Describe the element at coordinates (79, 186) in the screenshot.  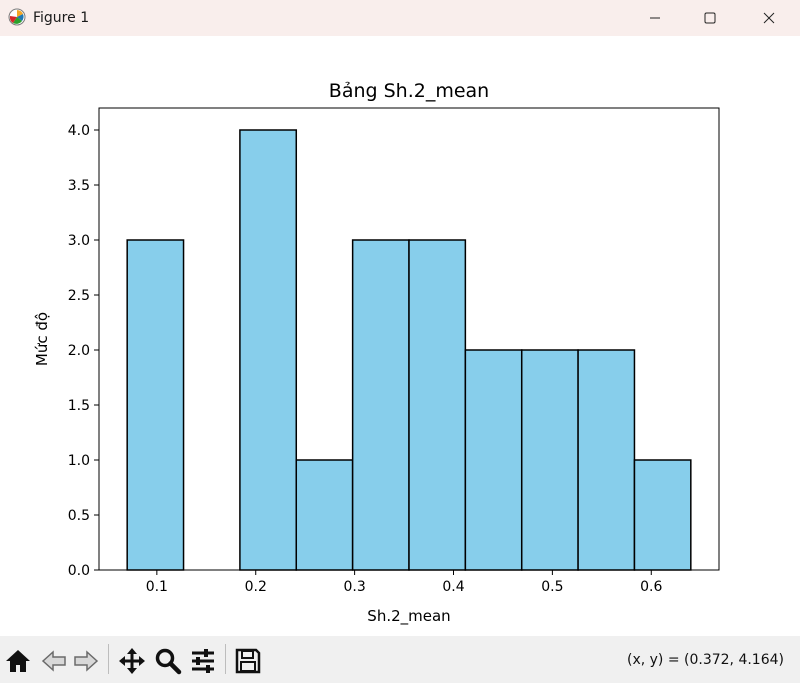
I see `y-tick-label: 3.5` at that location.